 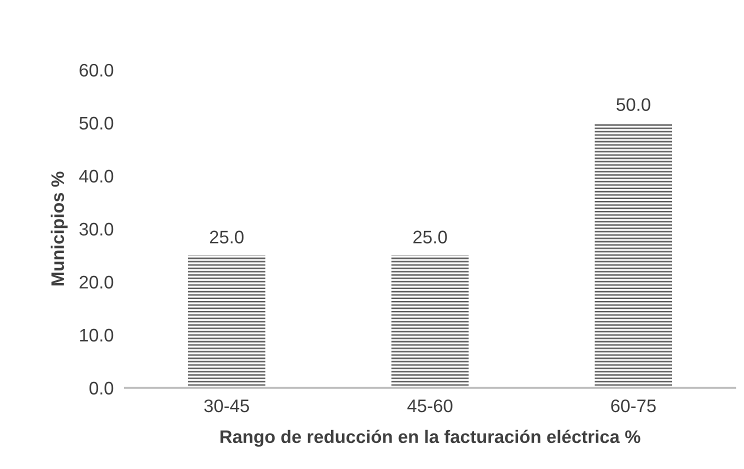 I want to click on x-axis-title: Rango de reducción en la facturación eléctrica %, so click(x=430, y=438).